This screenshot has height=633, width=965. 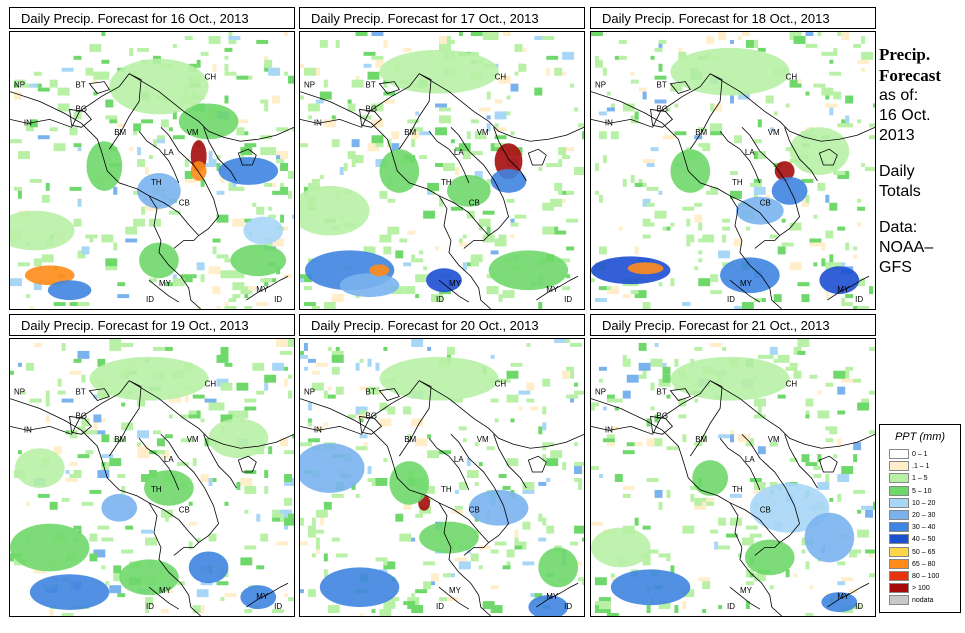 What do you see at coordinates (898, 227) in the screenshot?
I see `sidebar-data-1: Data:` at bounding box center [898, 227].